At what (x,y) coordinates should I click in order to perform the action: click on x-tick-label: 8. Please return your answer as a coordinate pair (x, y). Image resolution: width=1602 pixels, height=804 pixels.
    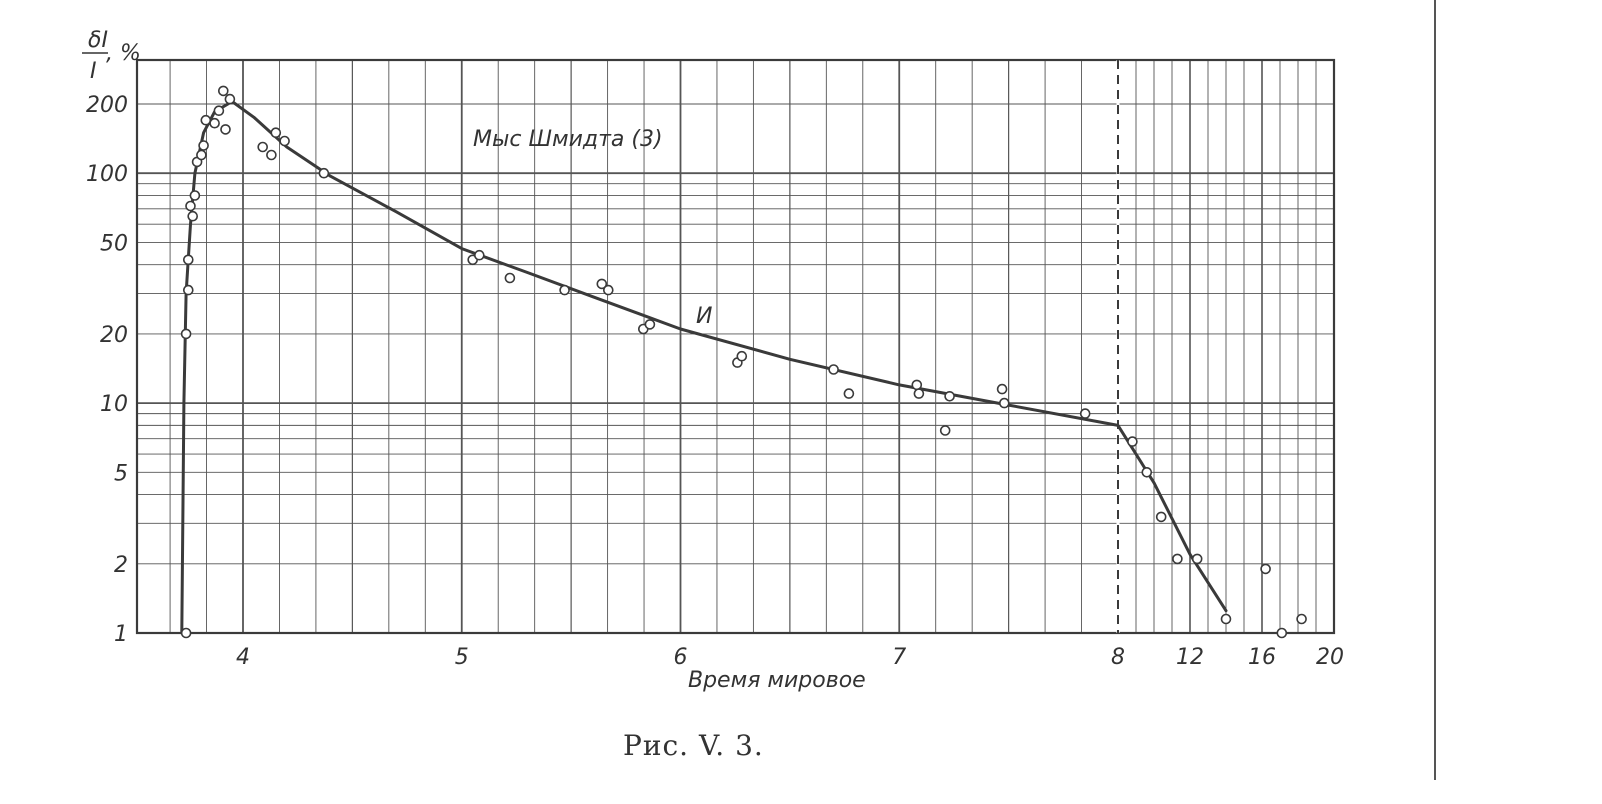
    Looking at the image, I should click on (1118, 657).